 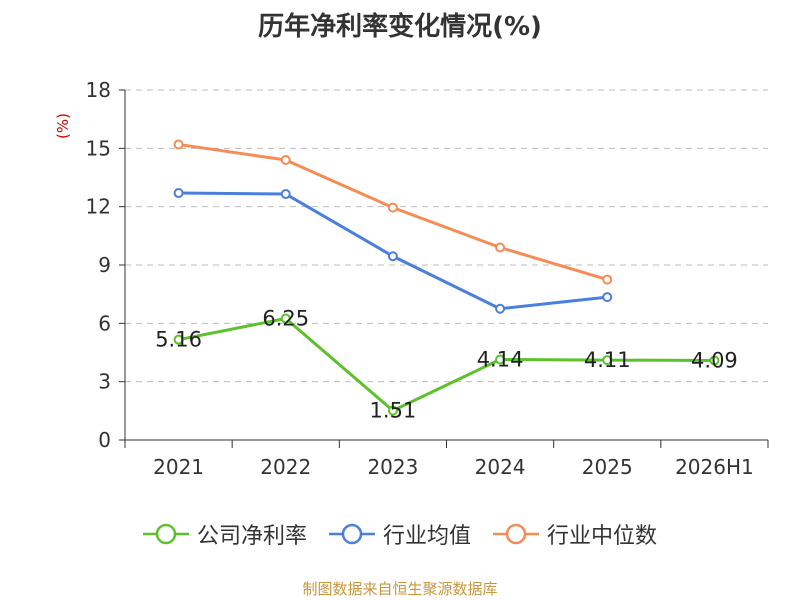 I want to click on y-tick-label: 0, so click(x=104, y=440).